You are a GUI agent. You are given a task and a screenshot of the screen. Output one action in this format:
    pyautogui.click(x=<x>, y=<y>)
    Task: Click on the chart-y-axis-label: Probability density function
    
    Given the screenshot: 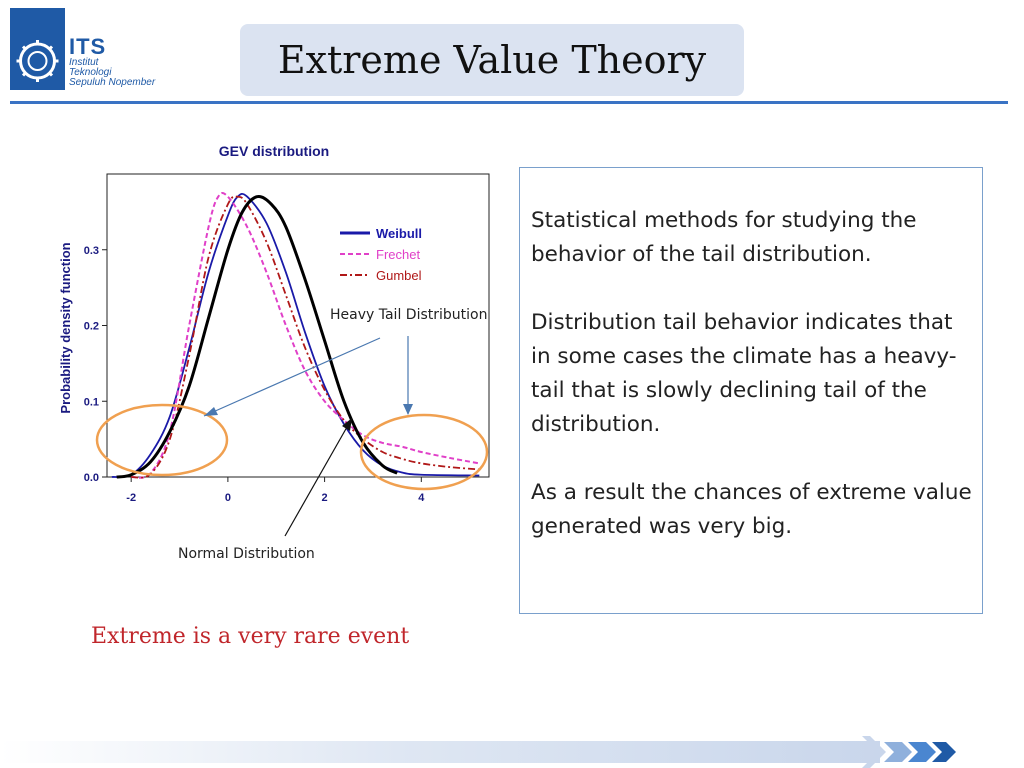 What is the action you would take?
    pyautogui.click(x=65, y=327)
    